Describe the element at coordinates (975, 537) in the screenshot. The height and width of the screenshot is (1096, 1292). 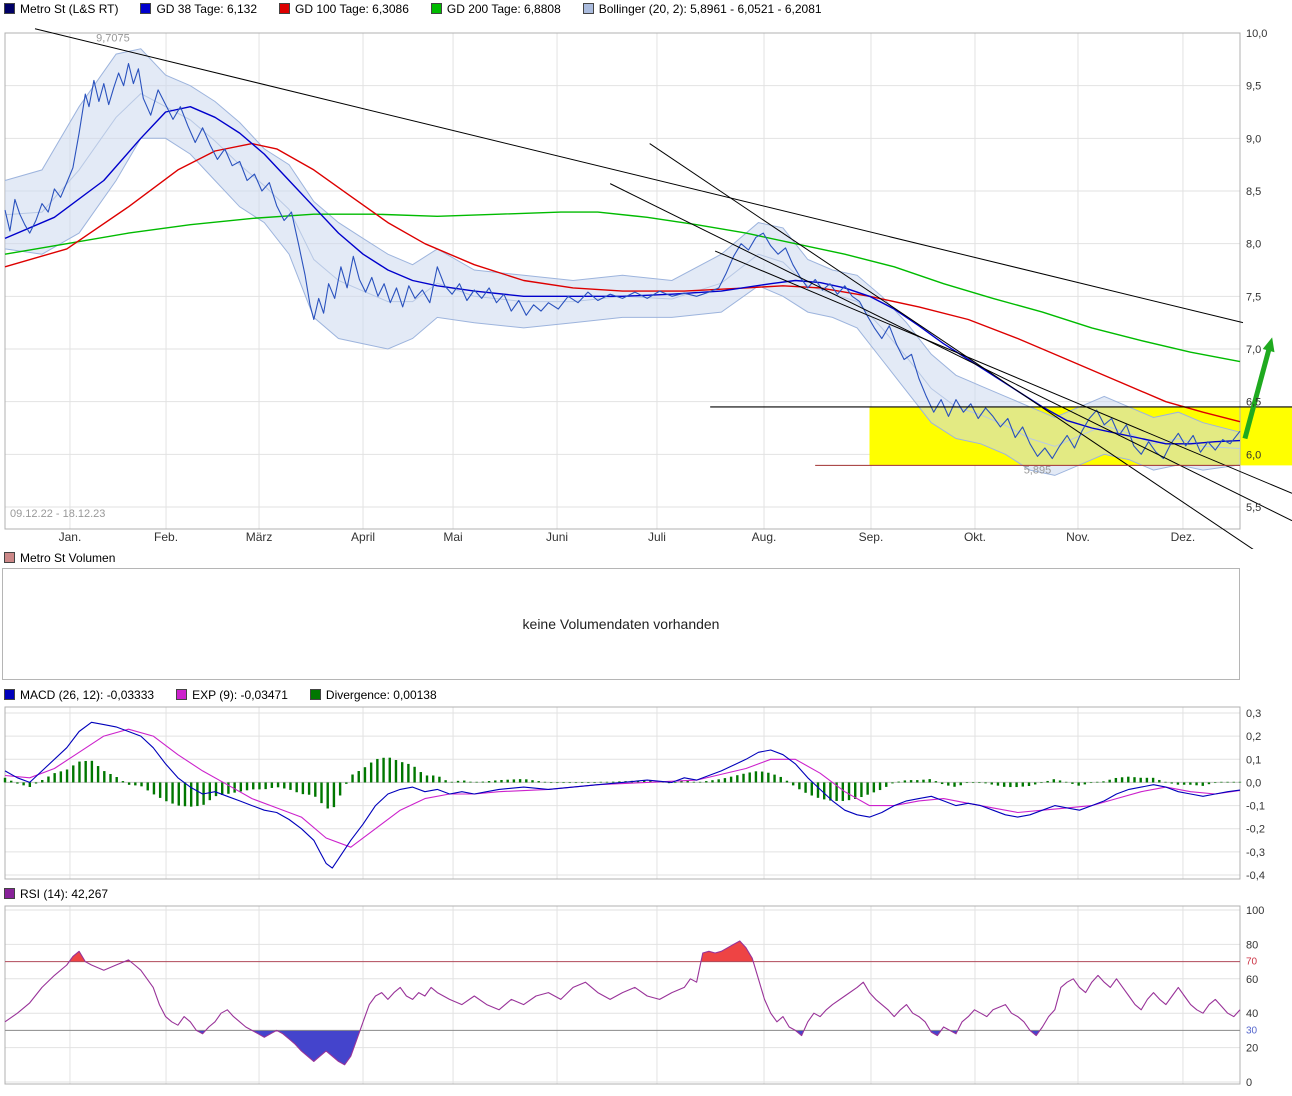
I see `axis-label: Okt.` at that location.